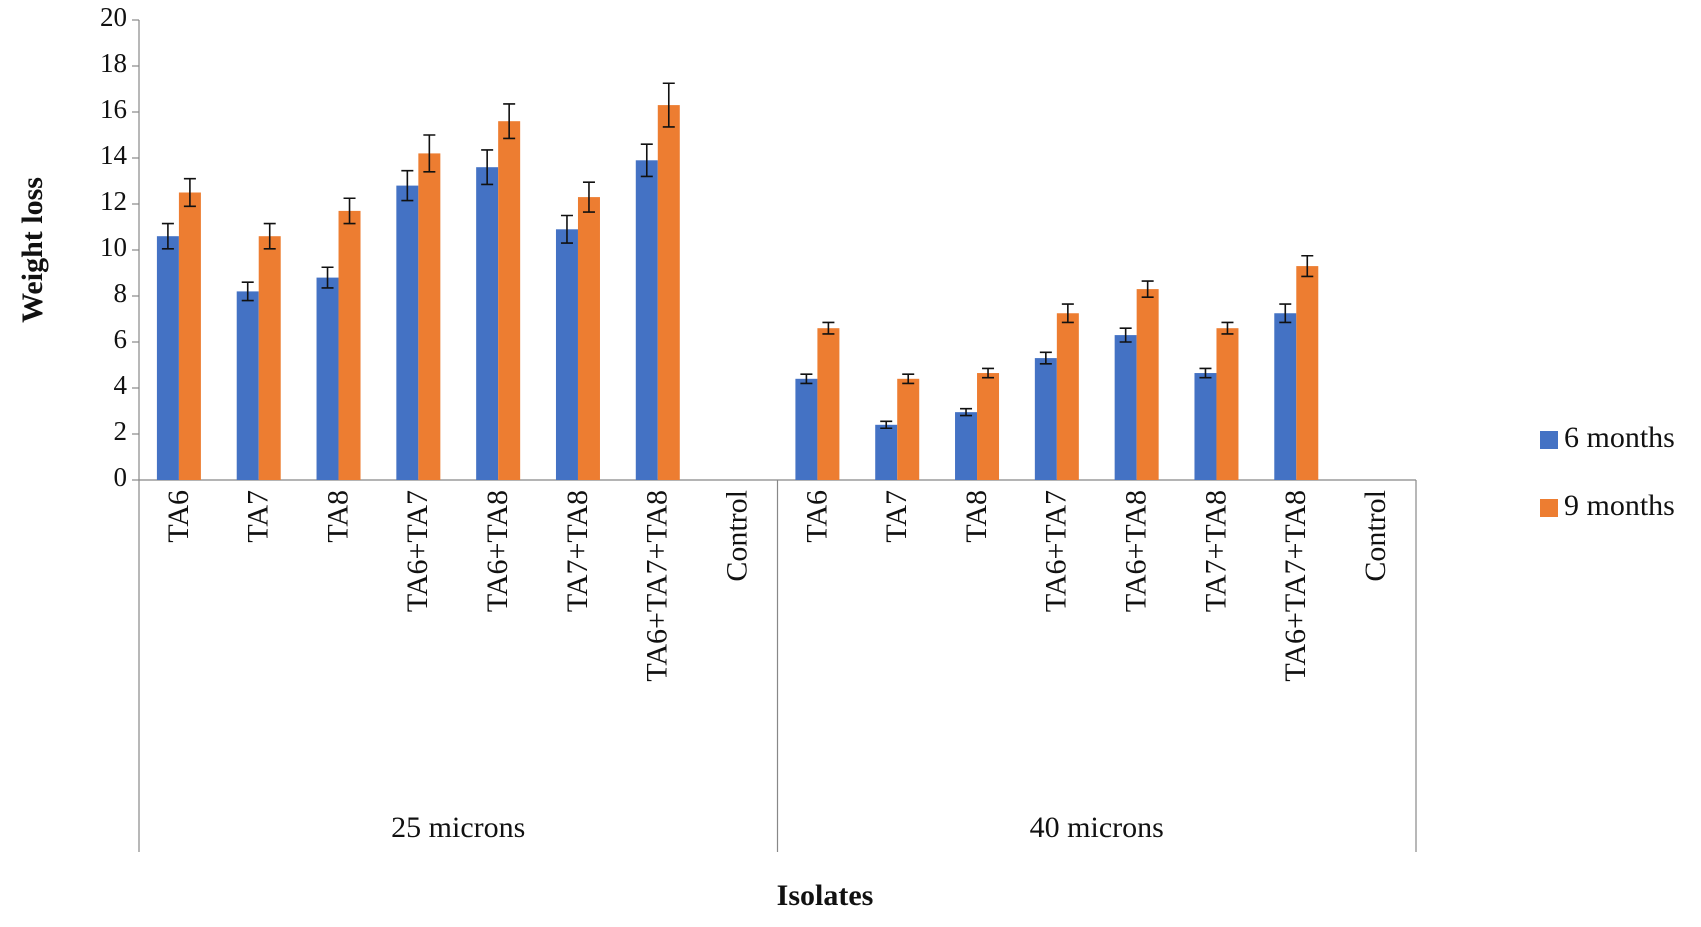 Image resolution: width=1701 pixels, height=927 pixels. Describe the element at coordinates (113, 247) in the screenshot. I see `y-tick-label: 10` at that location.